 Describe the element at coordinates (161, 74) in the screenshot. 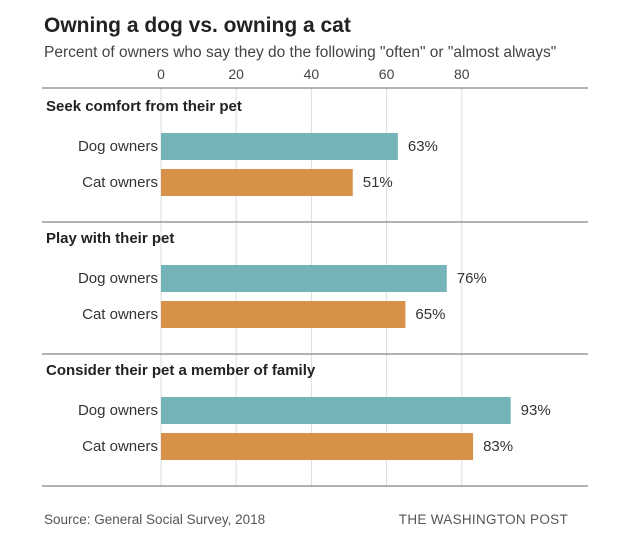

I see `tick-label: 0` at that location.